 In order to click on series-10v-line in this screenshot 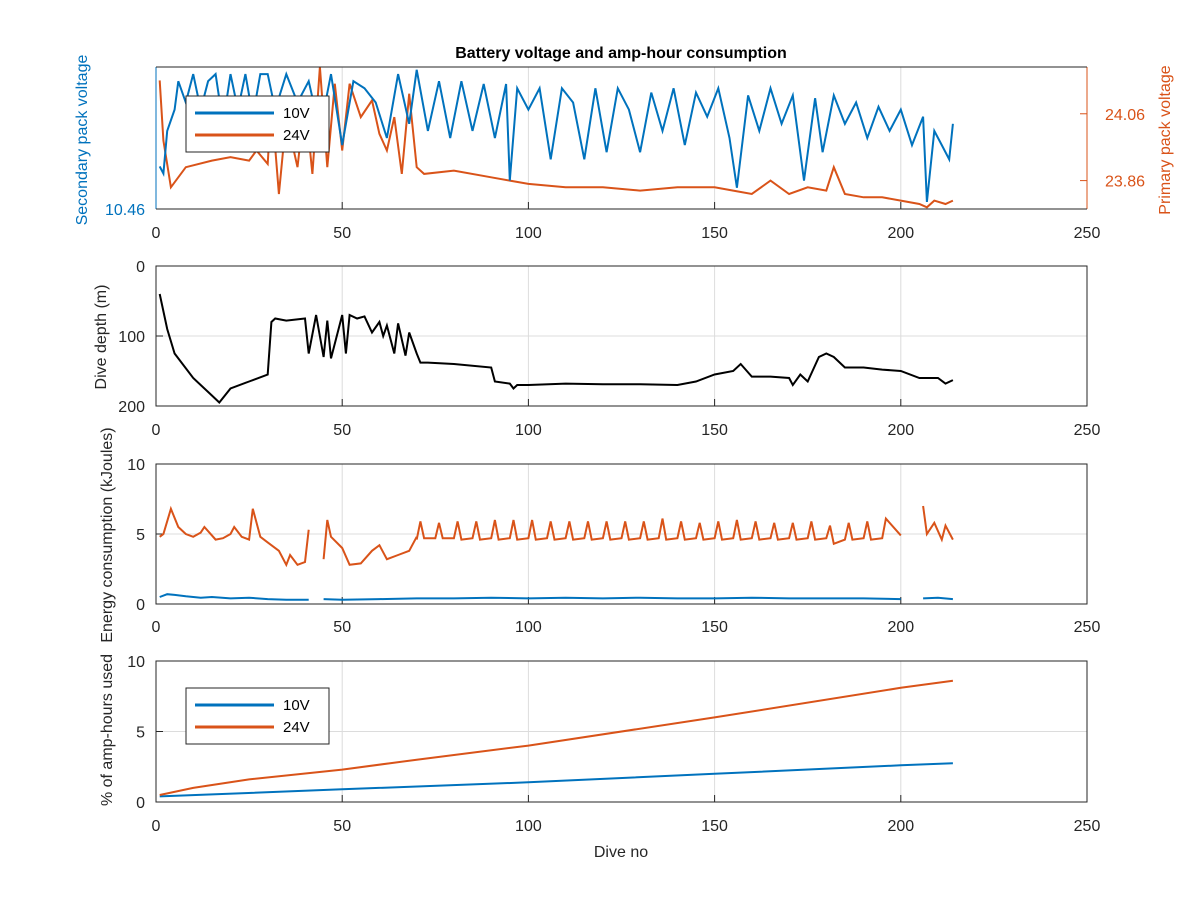, I will do `click(556, 780)`.